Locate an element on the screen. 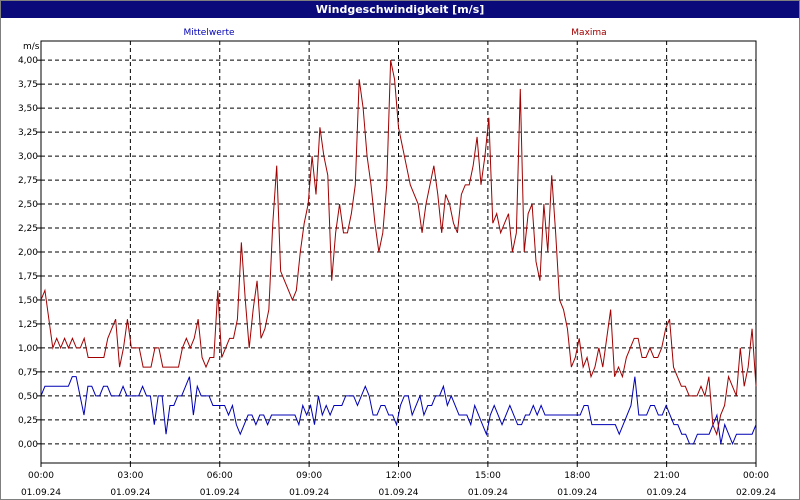  y-tick-label: 3,25 is located at coordinates (28, 133).